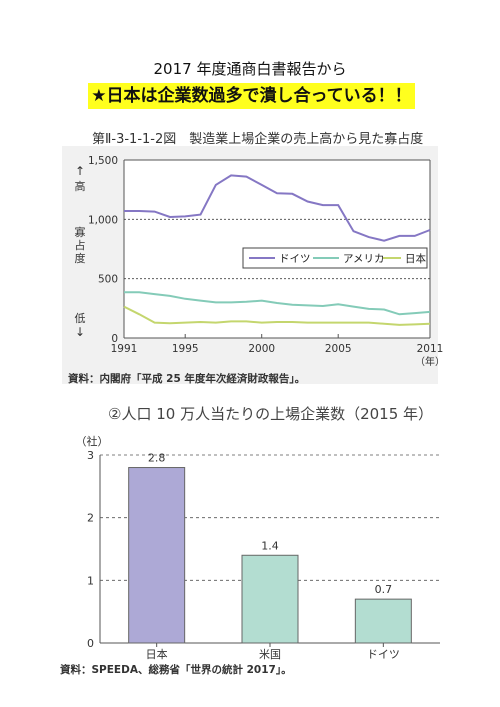 The image size is (500, 707). Describe the element at coordinates (157, 654) in the screenshot. I see `bar-category-label: 日本` at that location.